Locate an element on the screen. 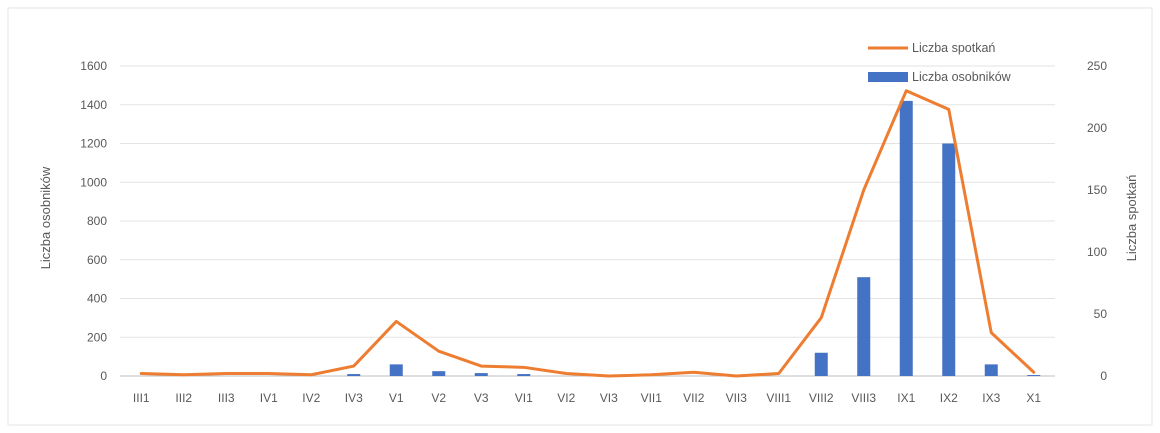 The height and width of the screenshot is (433, 1160). x-tick-label: VI1 is located at coordinates (524, 398).